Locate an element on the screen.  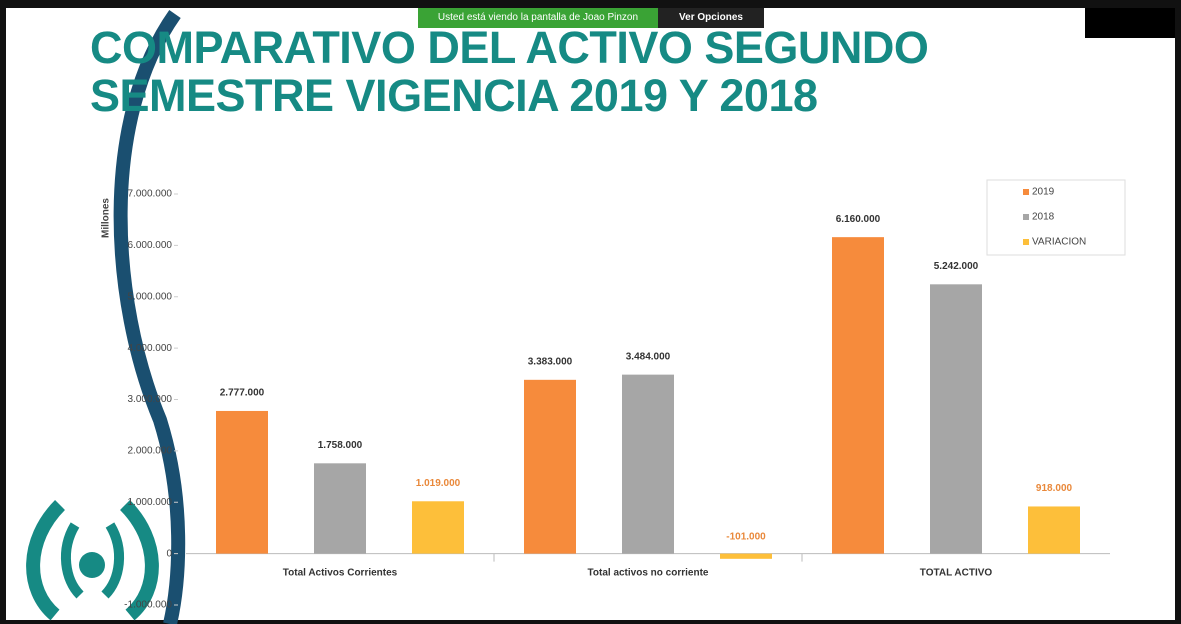
x-tick-label: Total activos no corriente is located at coordinates (648, 572).